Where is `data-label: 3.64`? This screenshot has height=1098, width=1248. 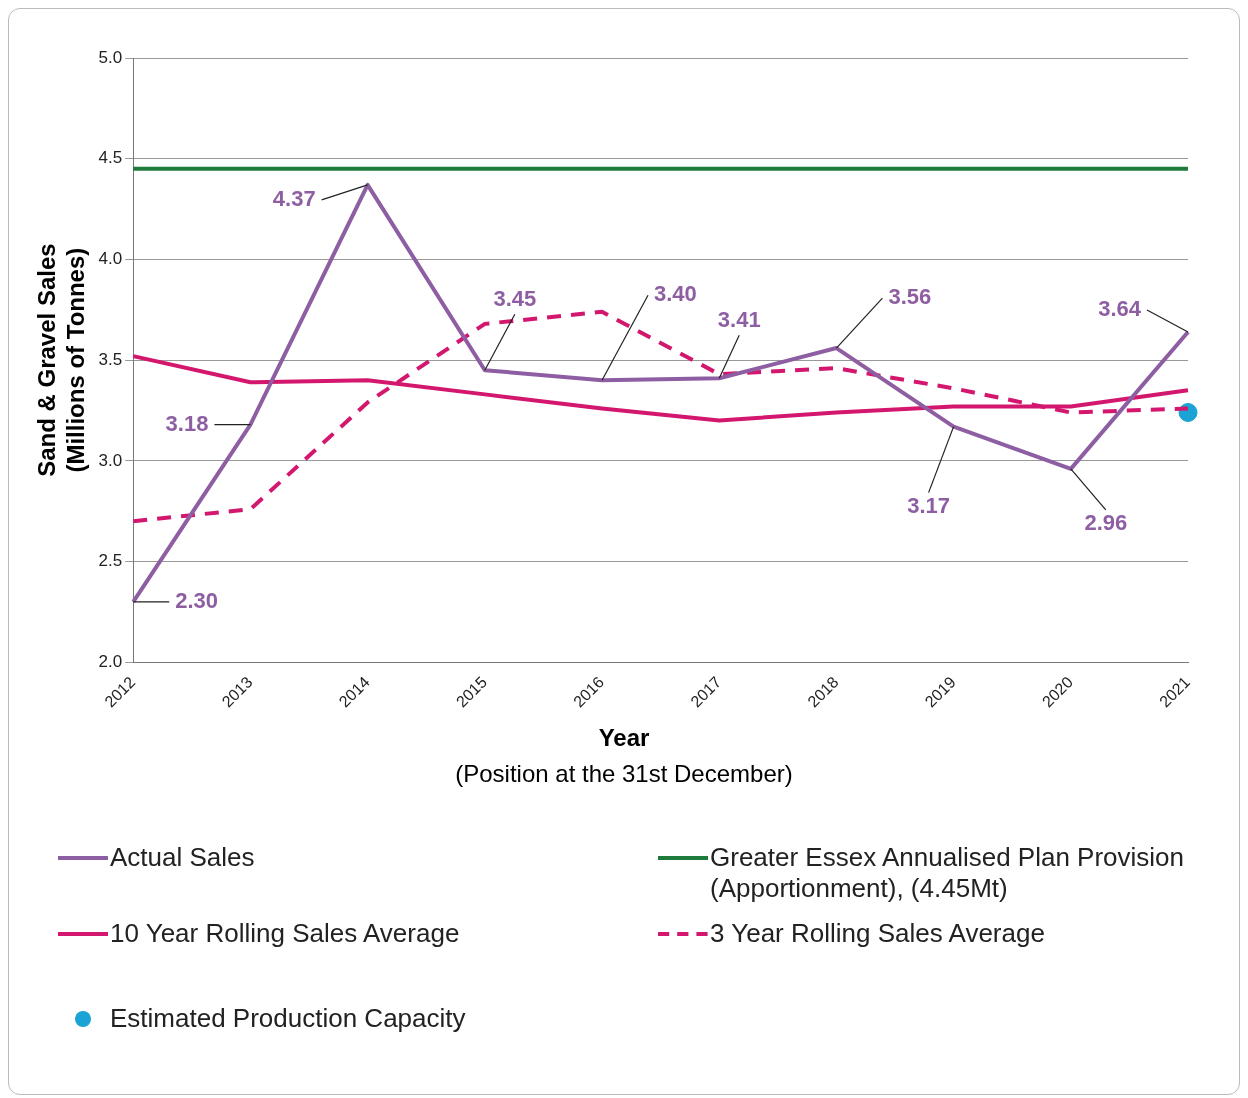
data-label: 3.64 is located at coordinates (1120, 308).